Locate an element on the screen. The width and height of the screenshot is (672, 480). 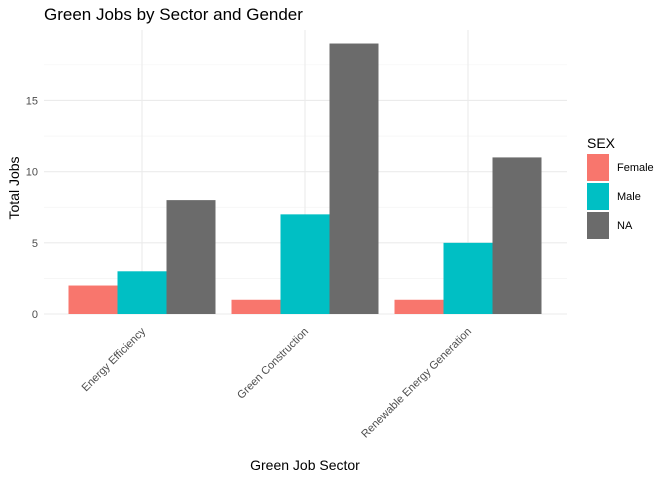
legend-items: Female Male NA is located at coordinates (620, 196).